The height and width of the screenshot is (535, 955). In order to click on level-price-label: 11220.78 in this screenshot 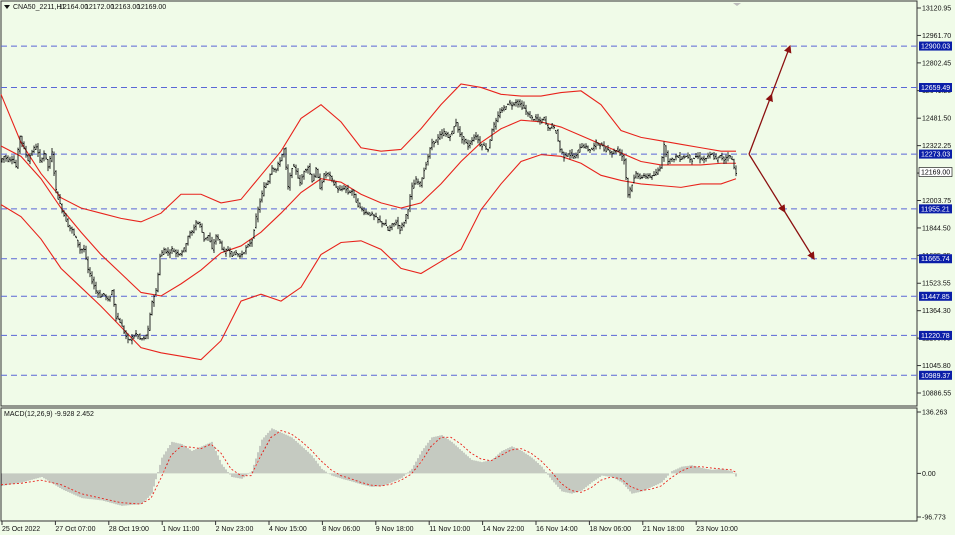, I will do `click(935, 336)`.